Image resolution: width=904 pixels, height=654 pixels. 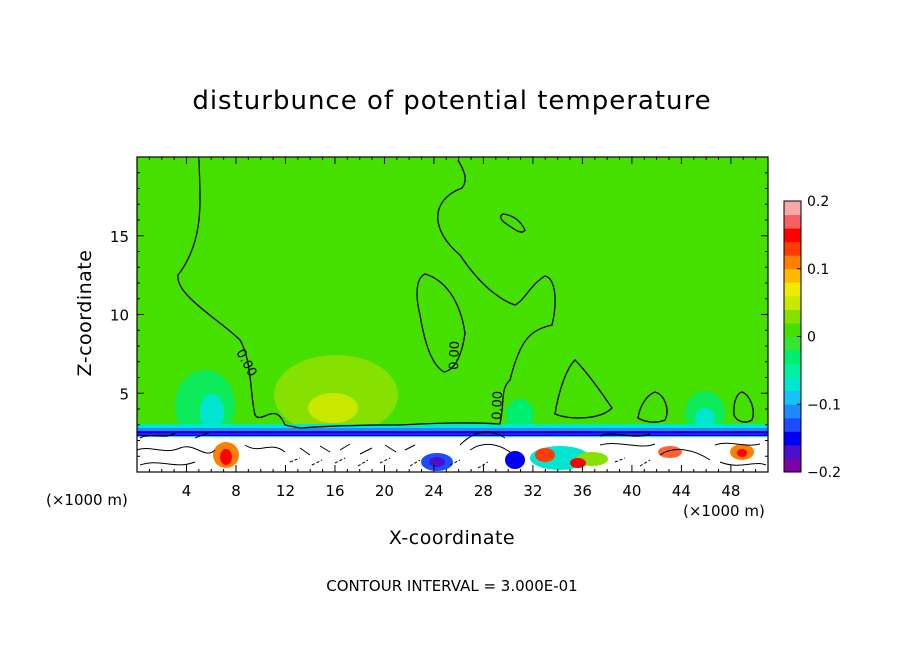 I want to click on x-tick-label: 44, so click(x=681, y=491).